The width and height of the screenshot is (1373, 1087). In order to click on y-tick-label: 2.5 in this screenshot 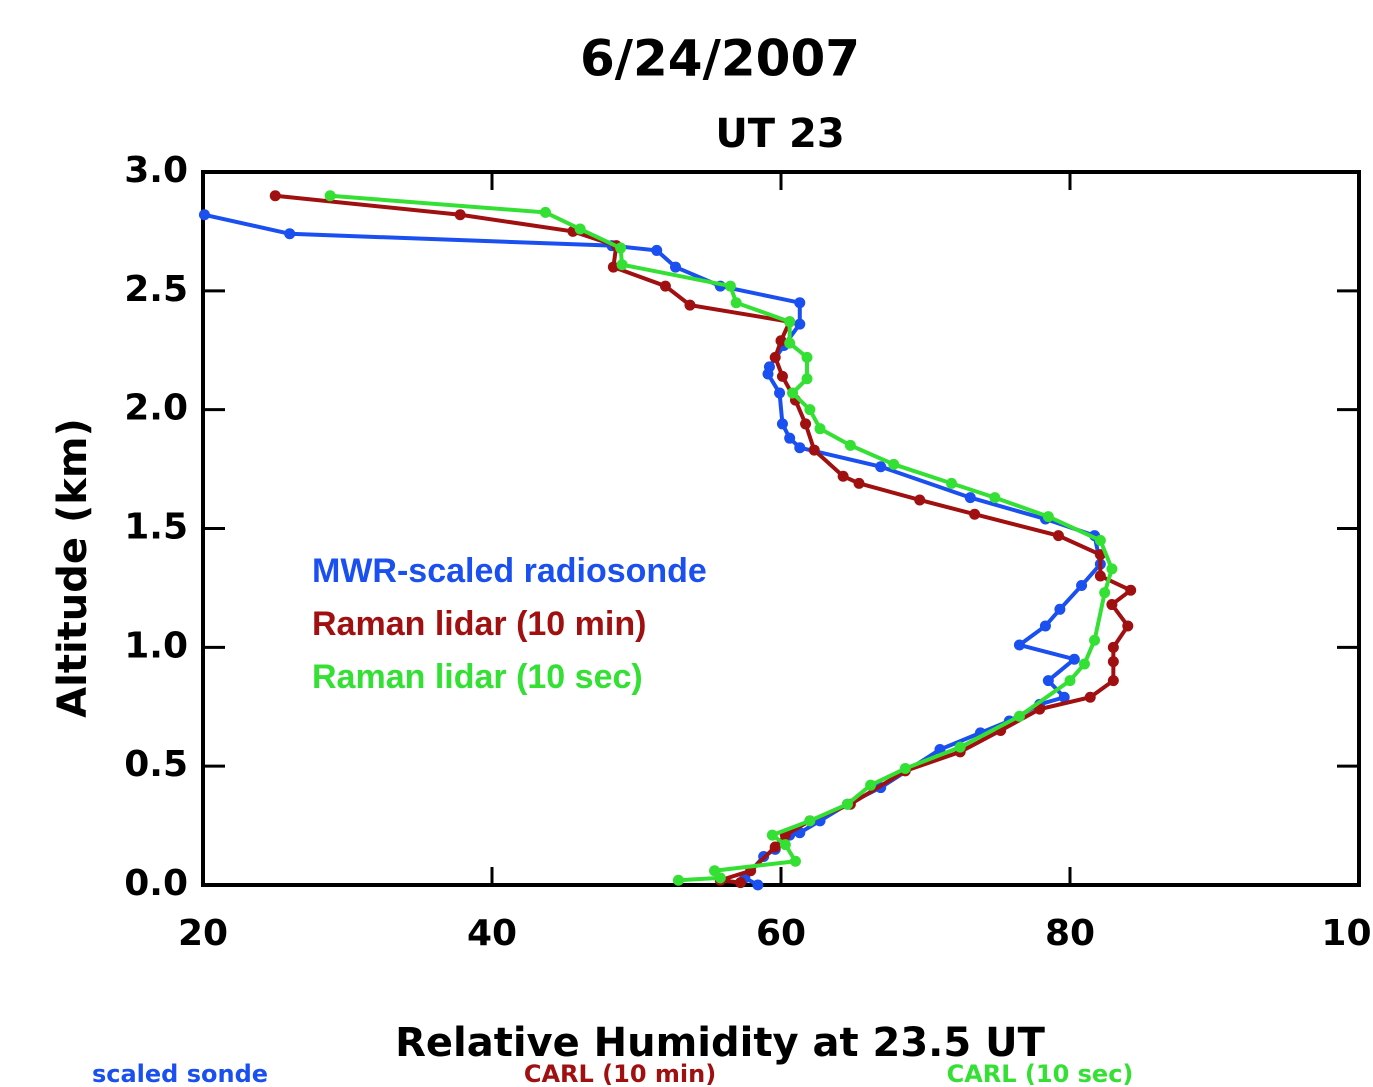, I will do `click(156, 289)`.